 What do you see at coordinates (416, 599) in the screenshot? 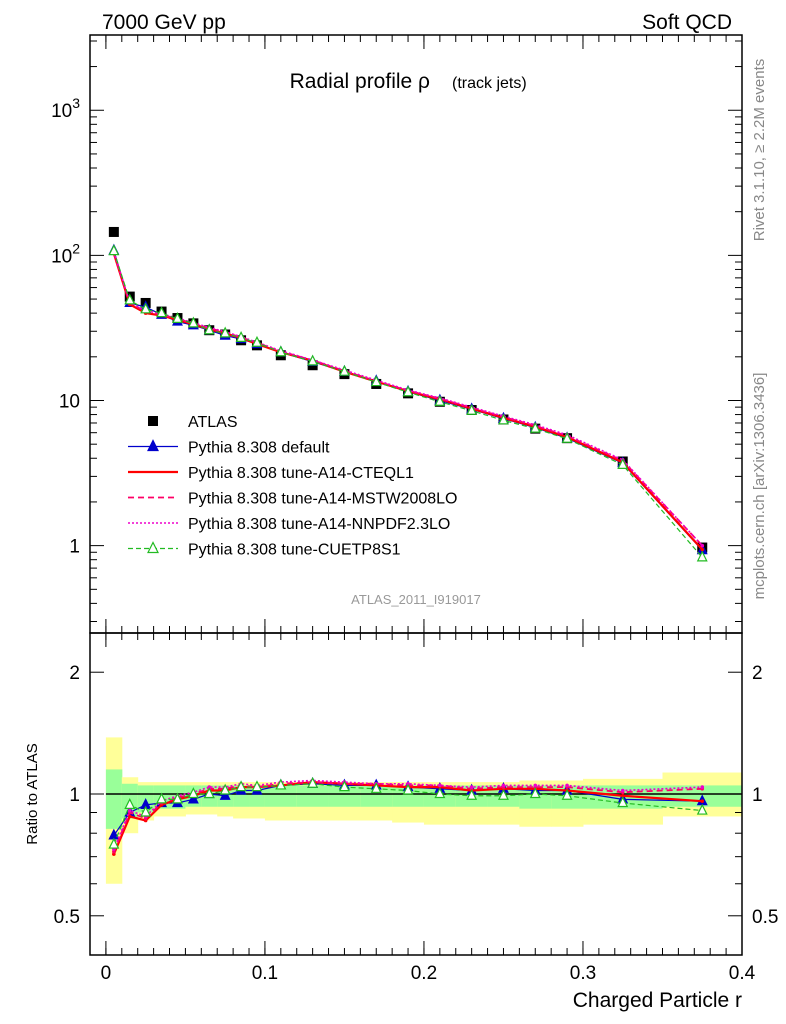
I see `analysis-tag: ATLAS_2011_I919017` at bounding box center [416, 599].